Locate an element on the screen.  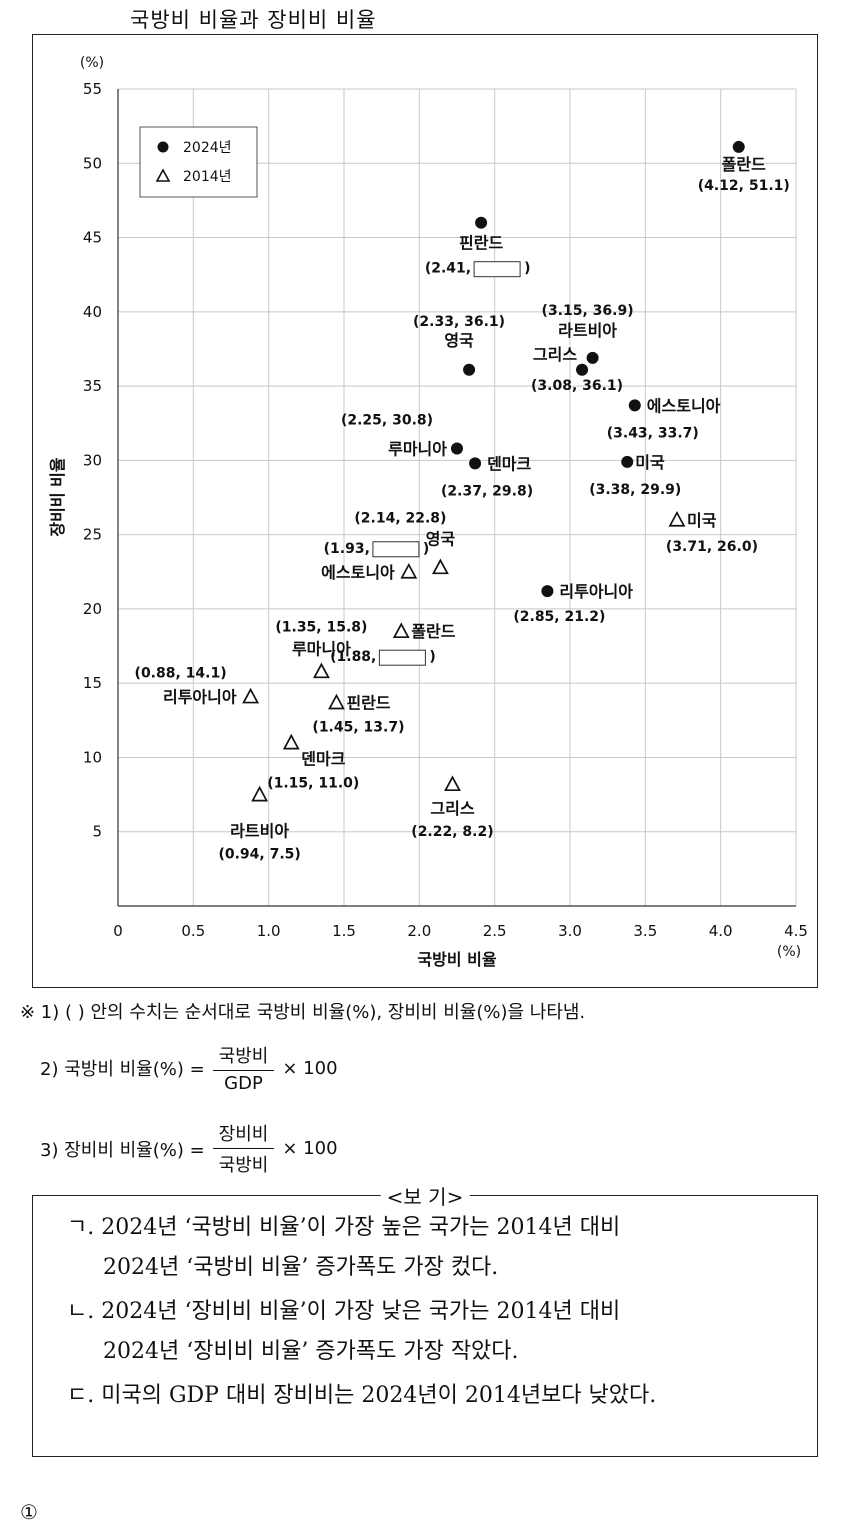
x-axis-label: 국방비 비율 is located at coordinates (456, 959).